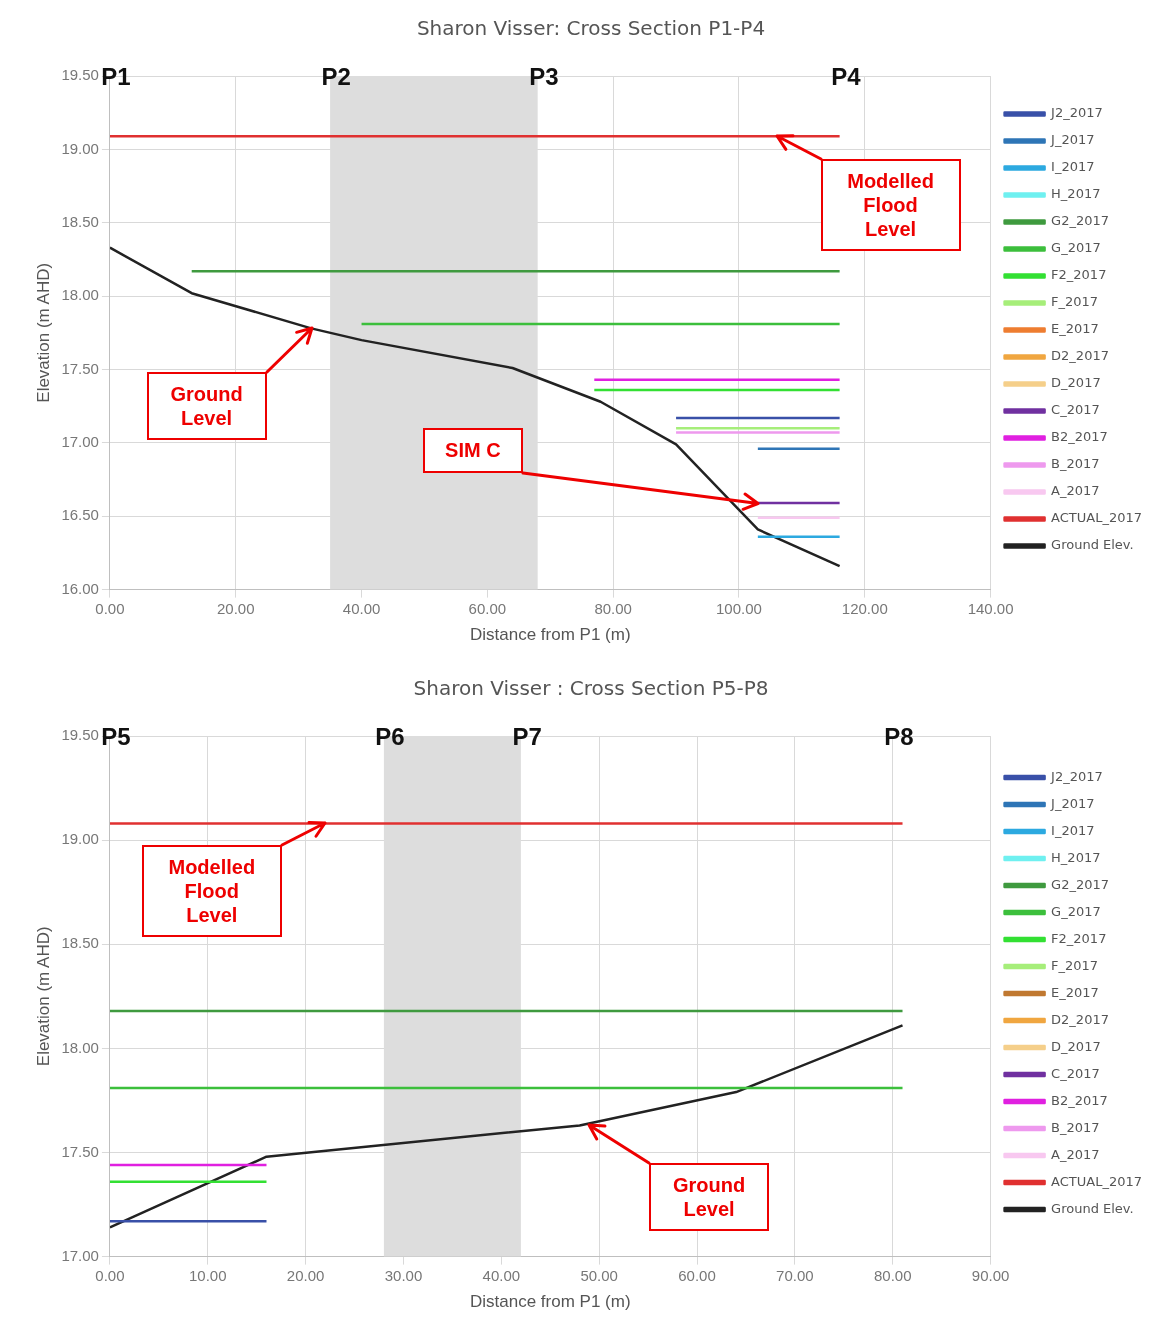 The height and width of the screenshot is (1327, 1162). I want to click on x-tick-label: 120.00, so click(864, 608).